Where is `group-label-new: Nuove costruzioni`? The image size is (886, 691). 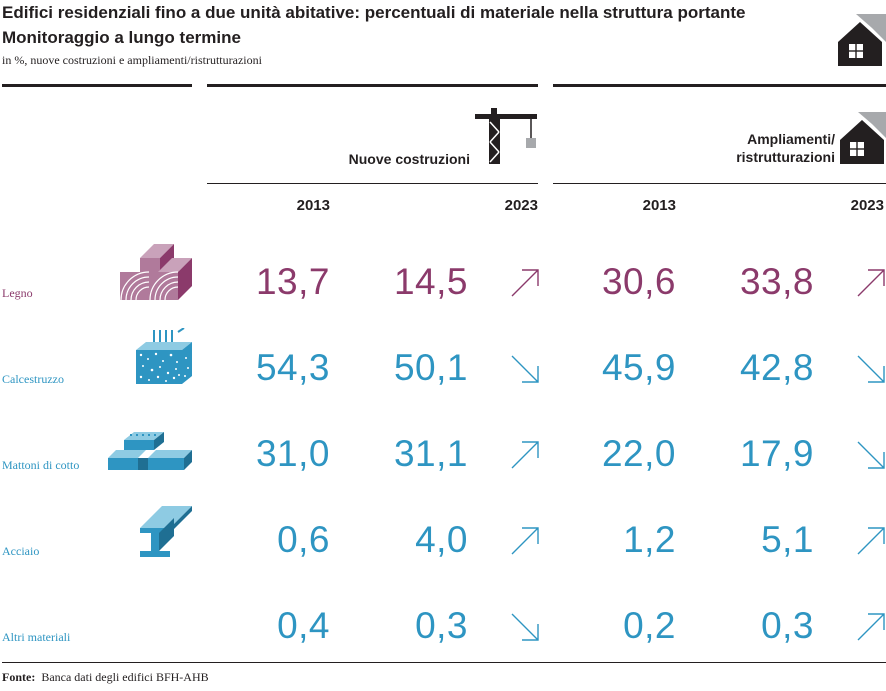
group-label-new: Nuove costruzioni is located at coordinates (409, 159).